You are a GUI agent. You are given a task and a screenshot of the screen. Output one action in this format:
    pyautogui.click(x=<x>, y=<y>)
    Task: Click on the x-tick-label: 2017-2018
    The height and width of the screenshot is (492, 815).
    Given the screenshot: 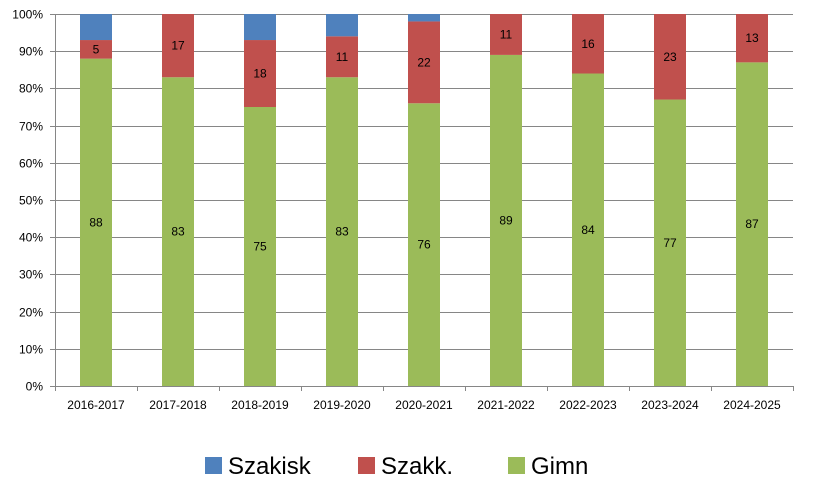 What is the action you would take?
    pyautogui.click(x=178, y=405)
    